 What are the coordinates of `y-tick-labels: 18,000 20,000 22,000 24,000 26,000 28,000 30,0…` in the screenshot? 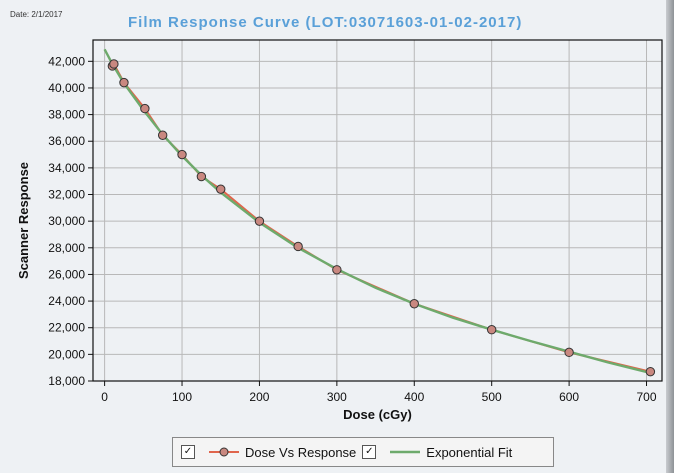 It's located at (70, 221).